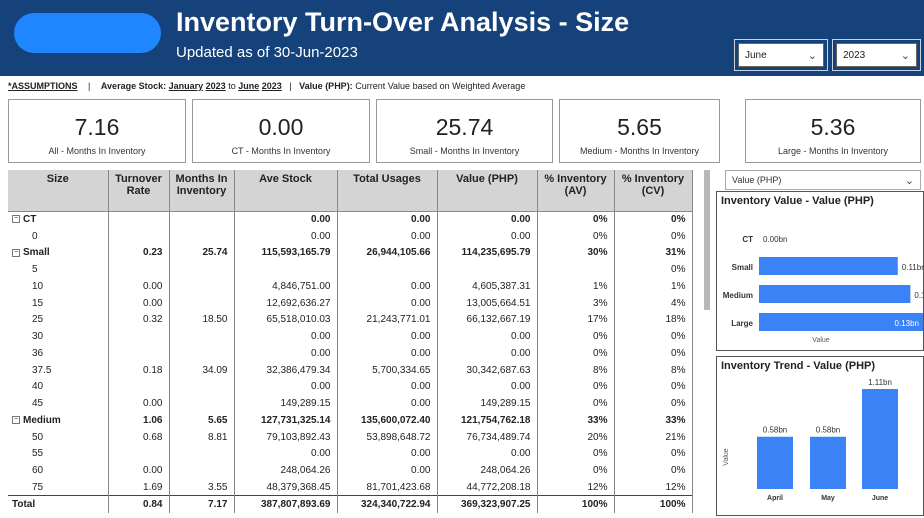 The image size is (924, 518). Describe the element at coordinates (186, 86) in the screenshot. I see `avg-from-month: January` at that location.